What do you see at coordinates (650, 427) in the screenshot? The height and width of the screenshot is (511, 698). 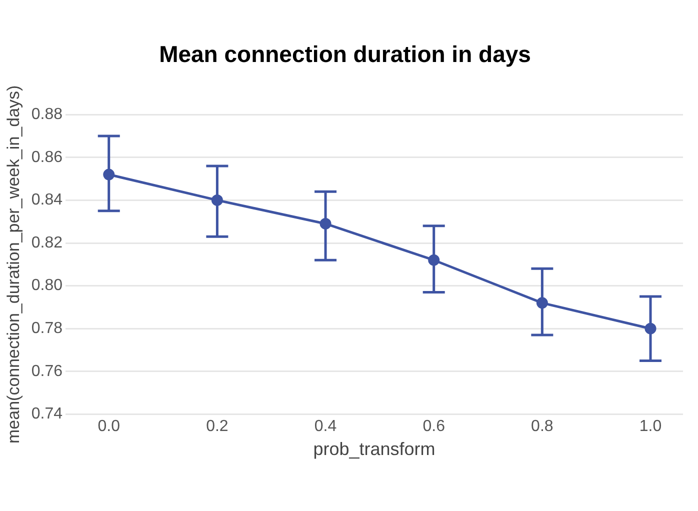 I see `x-tick-label: 1.0` at bounding box center [650, 427].